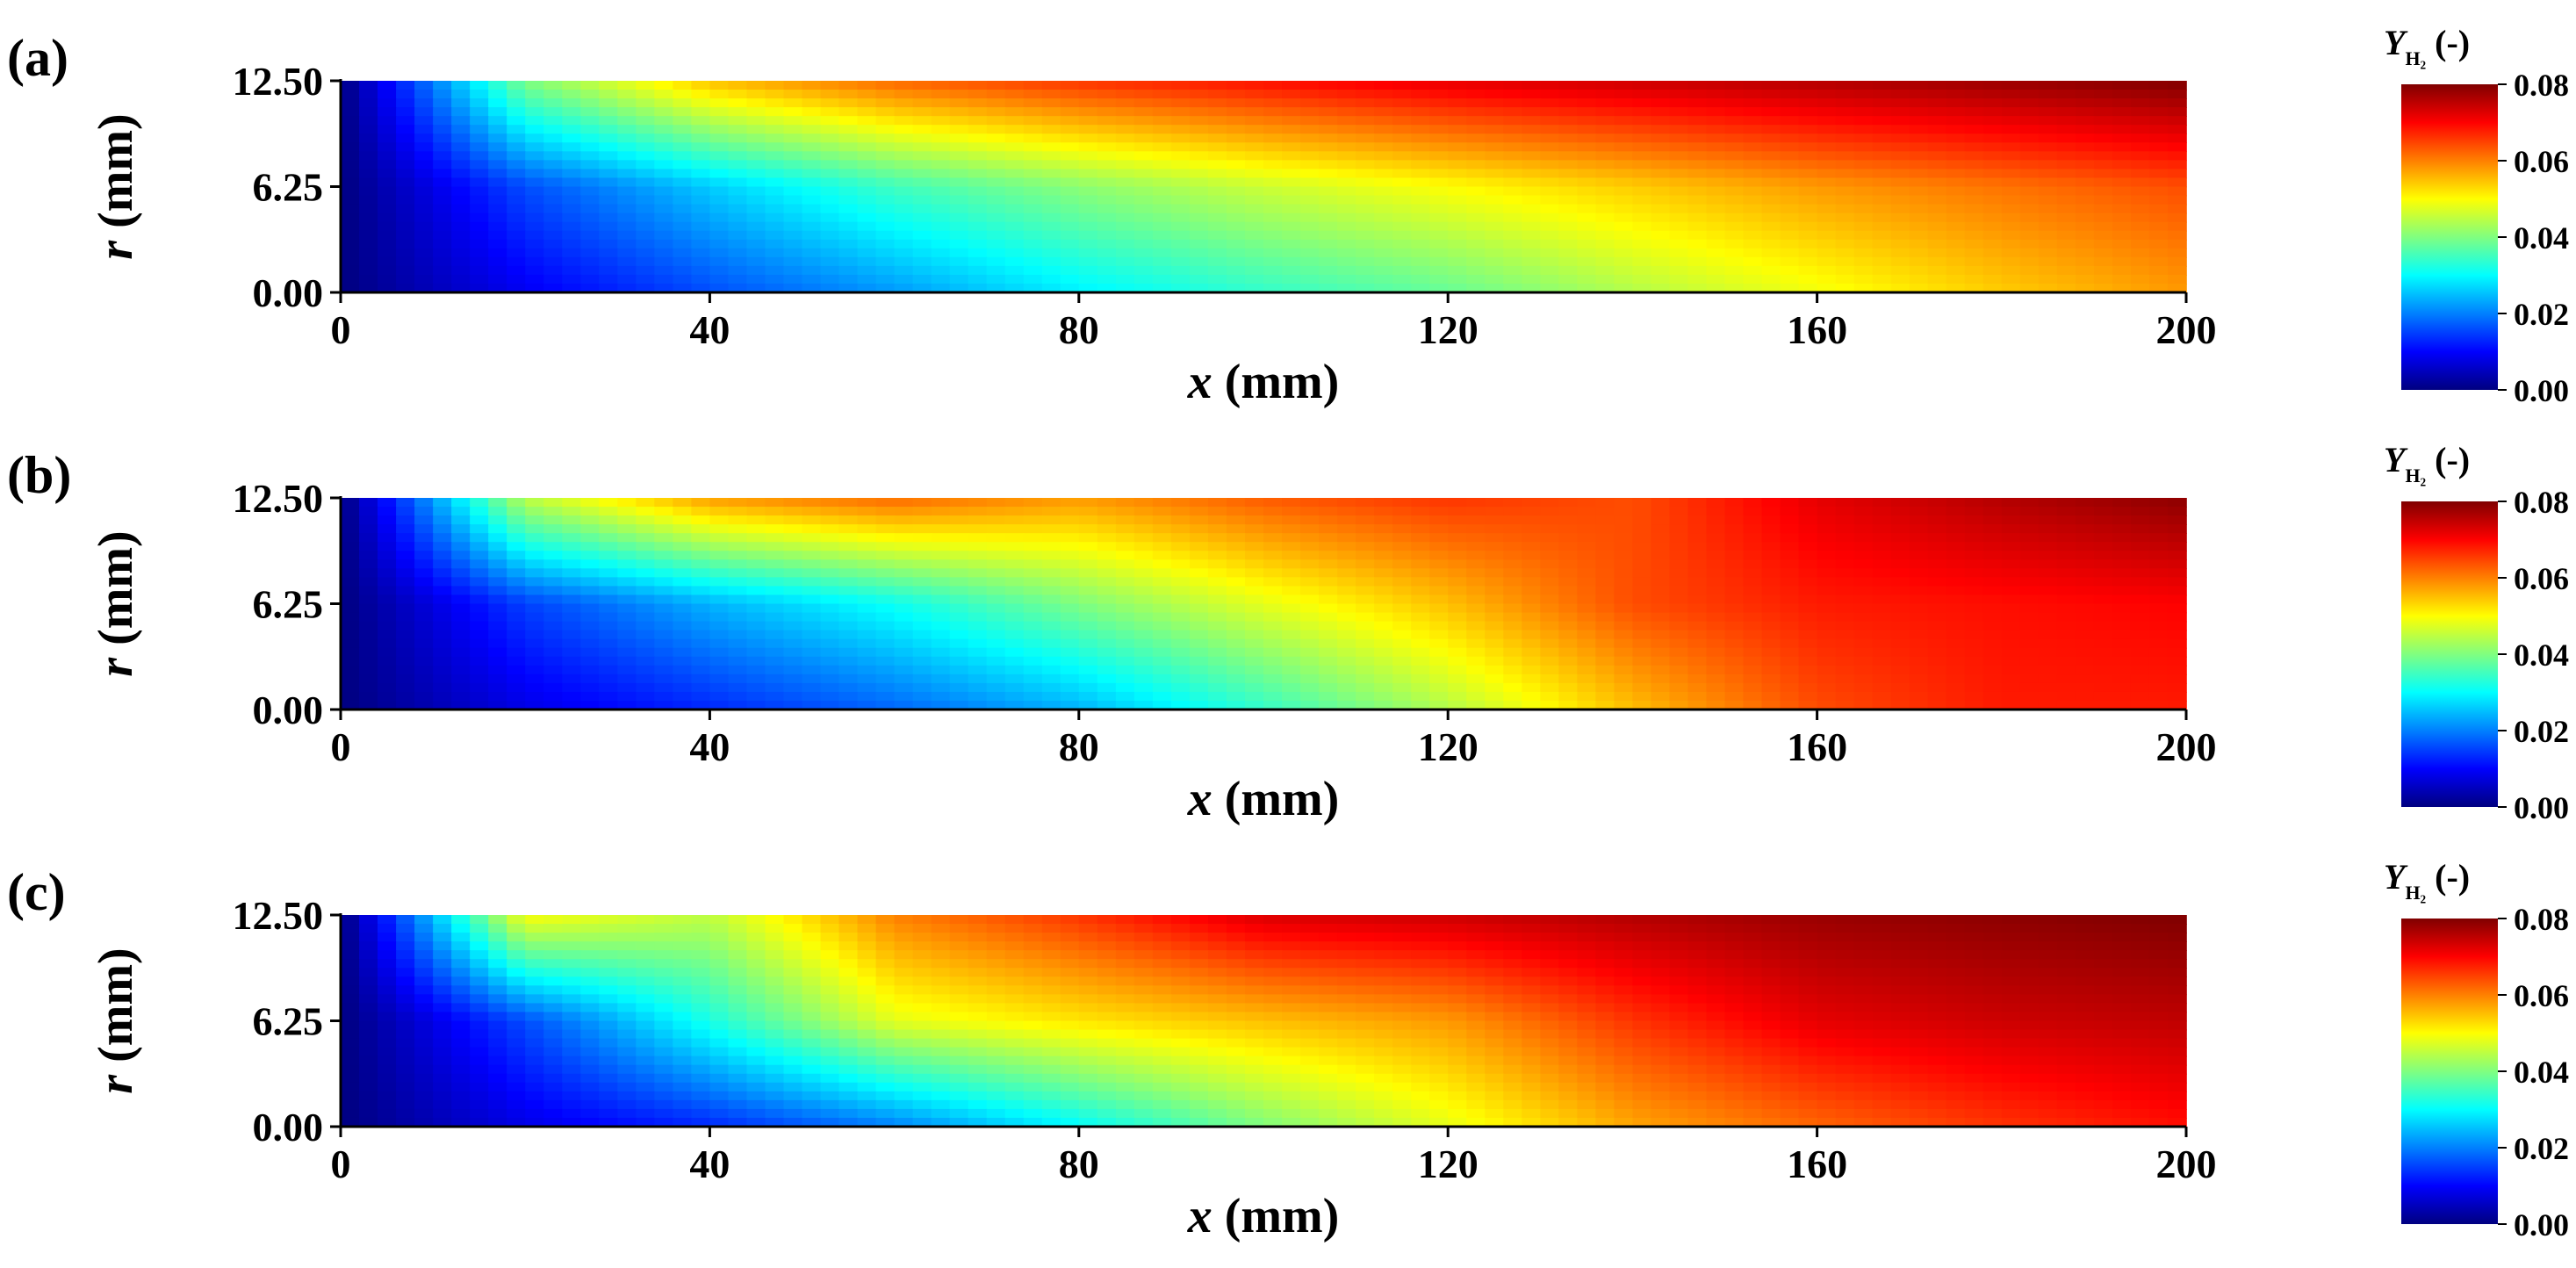 Image resolution: width=2576 pixels, height=1268 pixels. I want to click on heatmap-field, so click(1264, 1021).